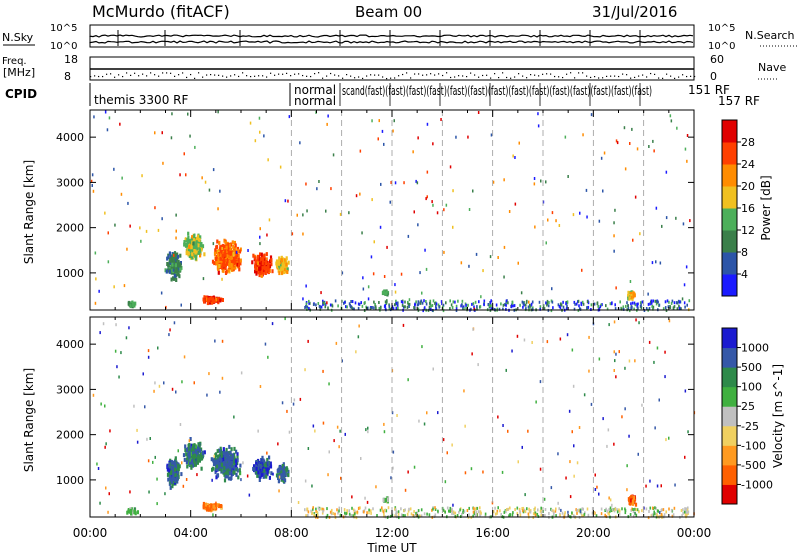 This screenshot has height=554, width=800. I want to click on nave-label: Nave, so click(772, 67).